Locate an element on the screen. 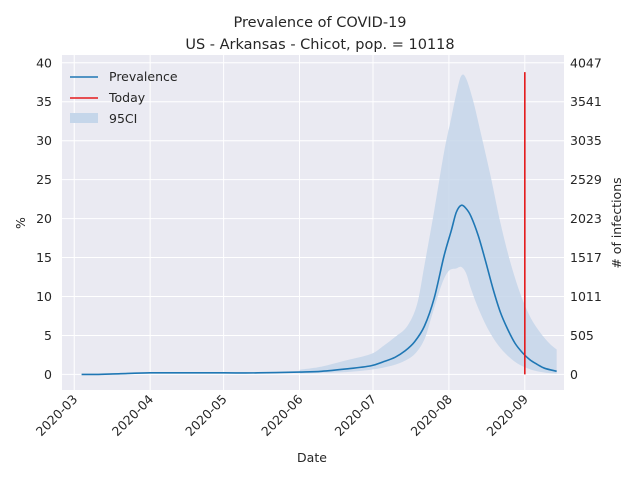 This screenshot has width=640, height=480. x-tick-label: 2020-08 is located at coordinates (431, 415).